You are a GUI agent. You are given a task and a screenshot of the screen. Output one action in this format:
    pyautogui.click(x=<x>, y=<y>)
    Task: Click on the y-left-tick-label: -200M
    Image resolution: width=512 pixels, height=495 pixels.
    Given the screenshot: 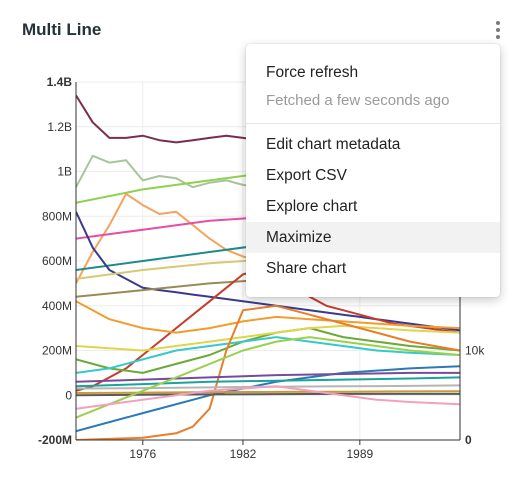 What is the action you would take?
    pyautogui.click(x=55, y=440)
    